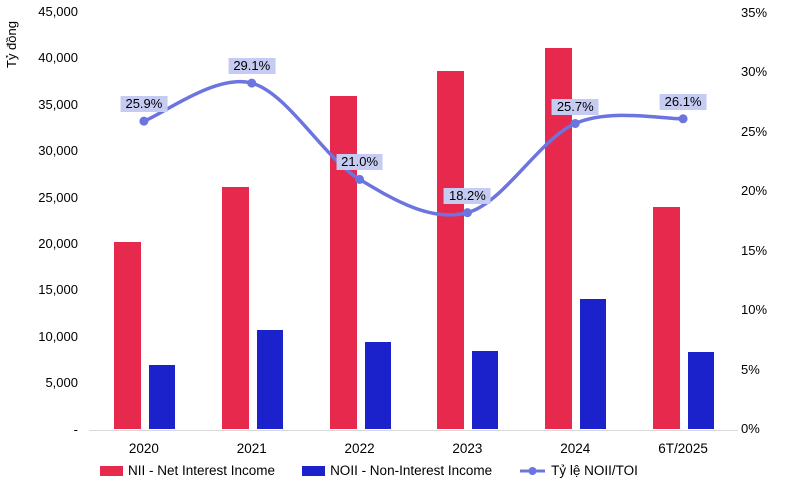  I want to click on left-axis-tick: 25,000, so click(58, 197).